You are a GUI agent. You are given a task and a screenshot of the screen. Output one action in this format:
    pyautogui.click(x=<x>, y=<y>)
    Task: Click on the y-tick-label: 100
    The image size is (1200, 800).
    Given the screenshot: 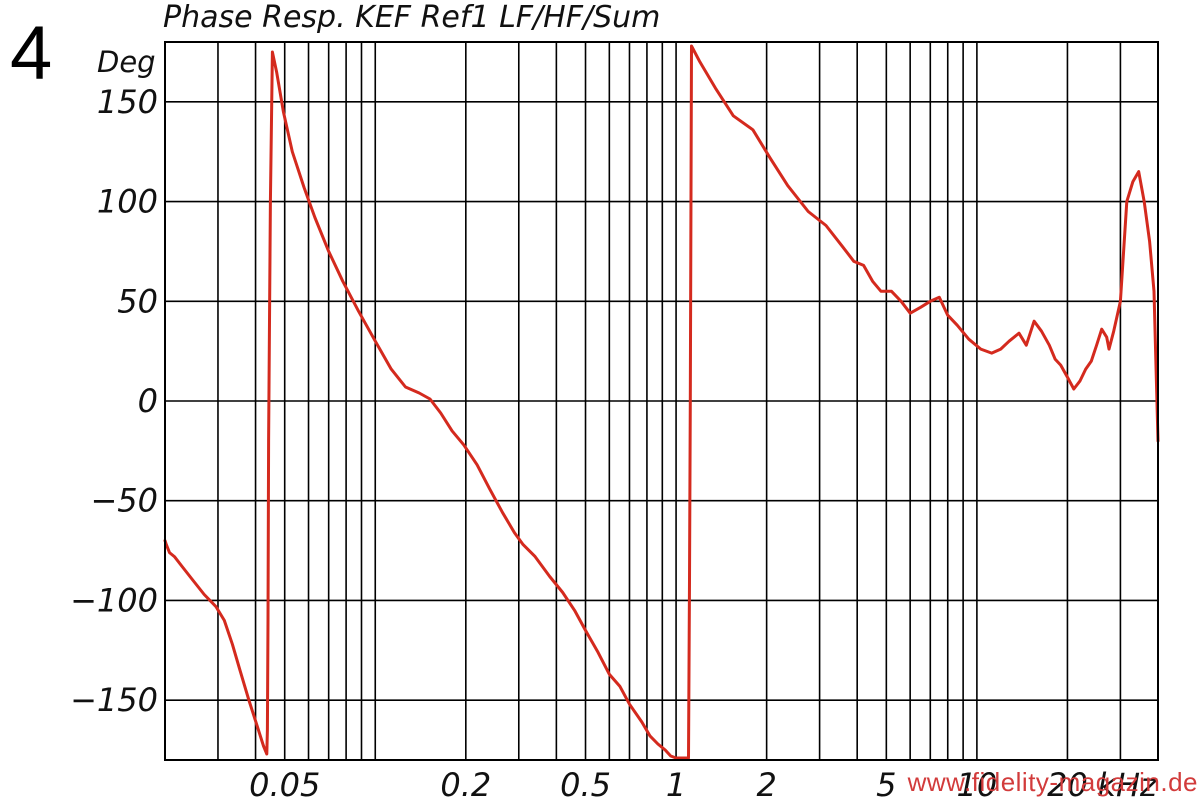 What is the action you would take?
    pyautogui.click(x=127, y=202)
    